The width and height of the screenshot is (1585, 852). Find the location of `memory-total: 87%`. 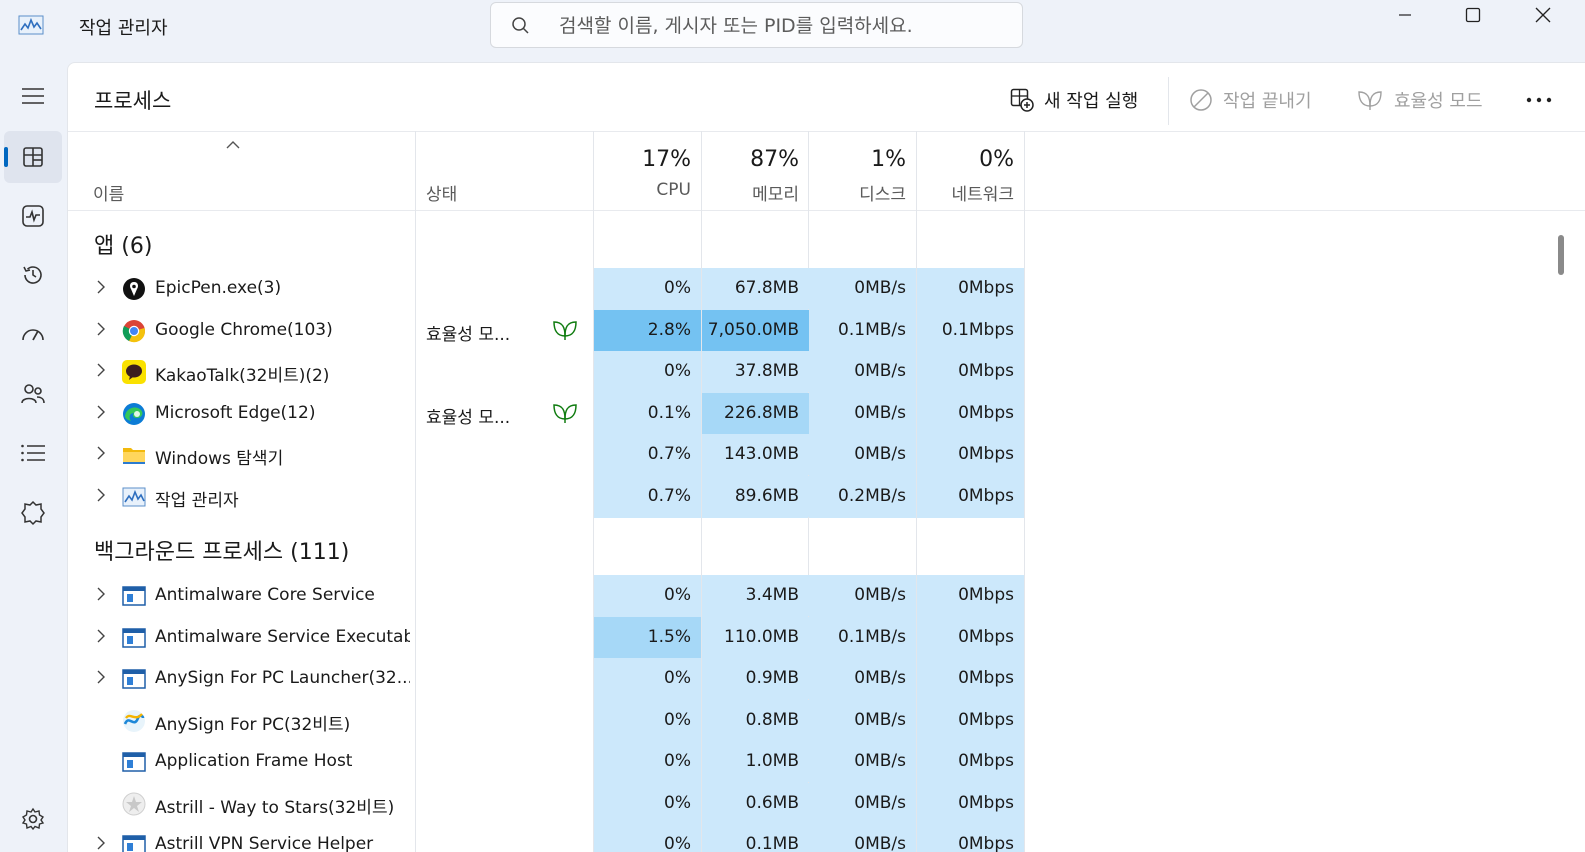

memory-total: 87% is located at coordinates (774, 159).